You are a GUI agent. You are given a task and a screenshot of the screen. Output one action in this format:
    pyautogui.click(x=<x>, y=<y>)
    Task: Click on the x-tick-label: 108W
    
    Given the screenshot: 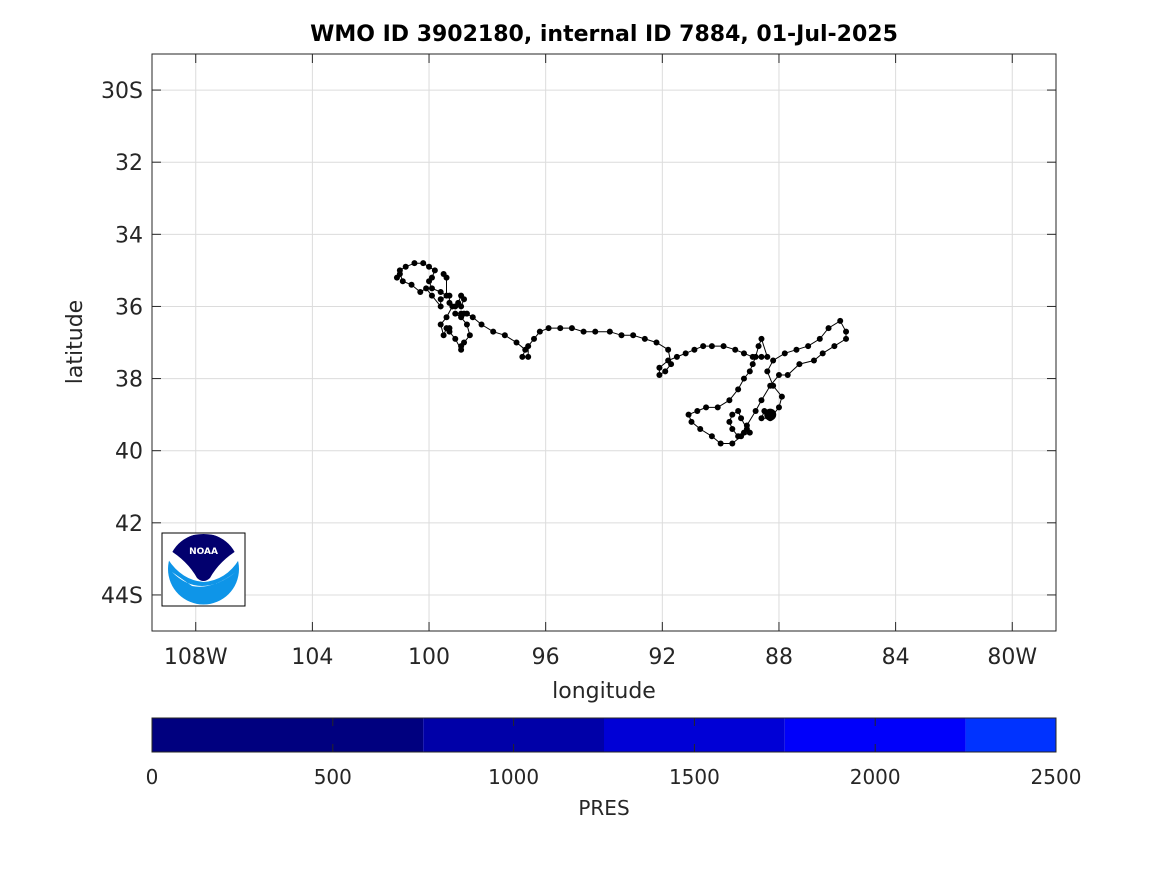 What is the action you would take?
    pyautogui.click(x=196, y=657)
    